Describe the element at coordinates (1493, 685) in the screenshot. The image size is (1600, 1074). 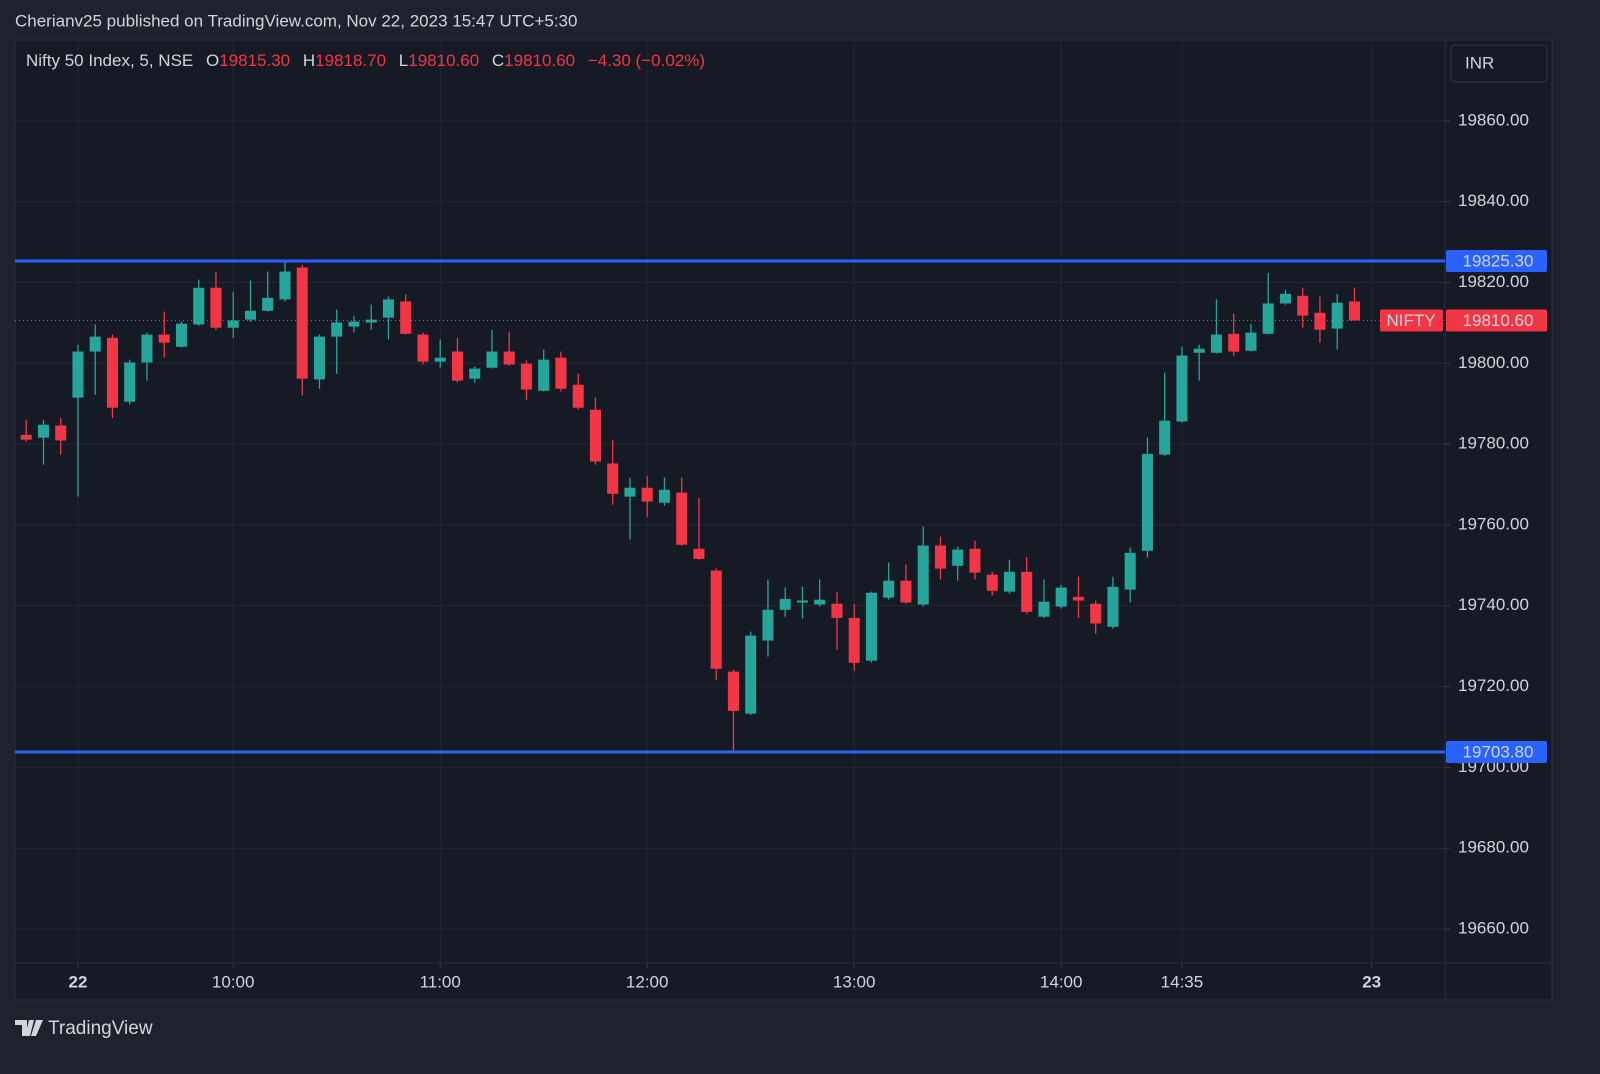
I see `y-tick-label: 19720.00` at that location.